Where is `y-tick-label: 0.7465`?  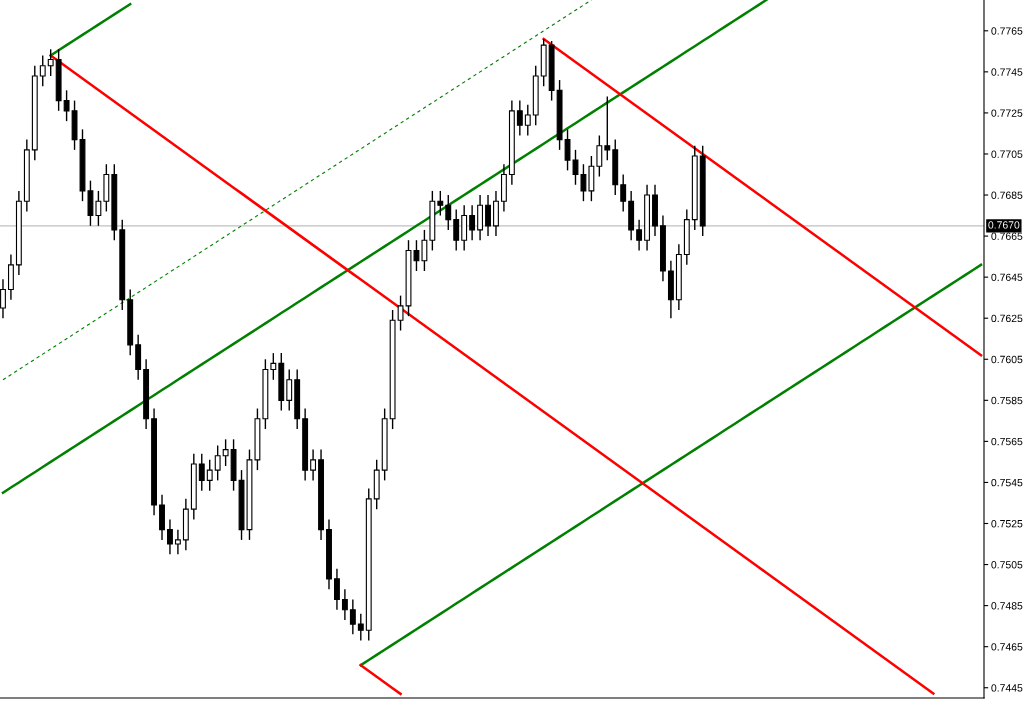 y-tick-label: 0.7465 is located at coordinates (1007, 647).